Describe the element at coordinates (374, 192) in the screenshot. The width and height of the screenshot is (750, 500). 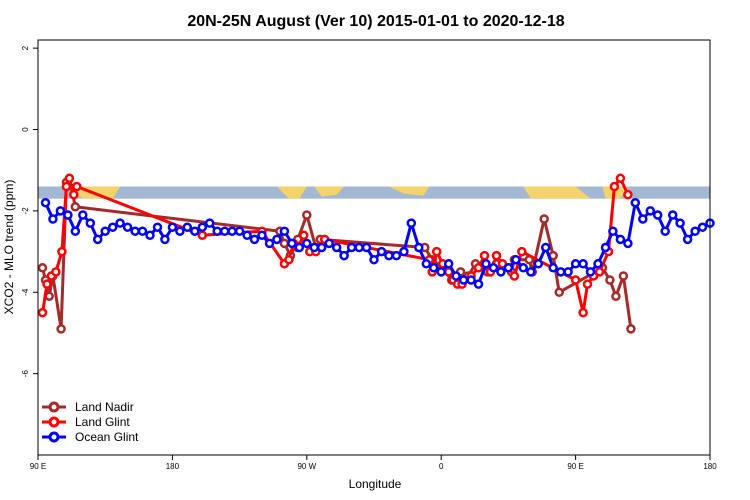
I see `world-map-band` at that location.